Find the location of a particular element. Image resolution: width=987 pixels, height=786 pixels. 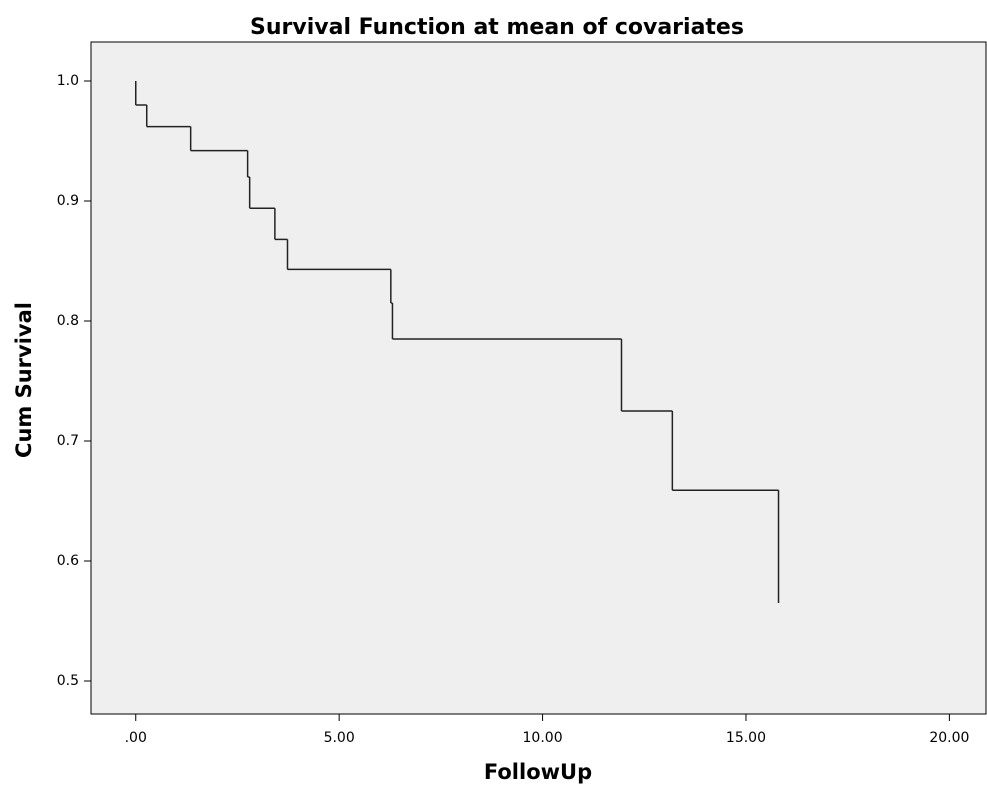

y-tick-label: 0.8 is located at coordinates (68, 321).